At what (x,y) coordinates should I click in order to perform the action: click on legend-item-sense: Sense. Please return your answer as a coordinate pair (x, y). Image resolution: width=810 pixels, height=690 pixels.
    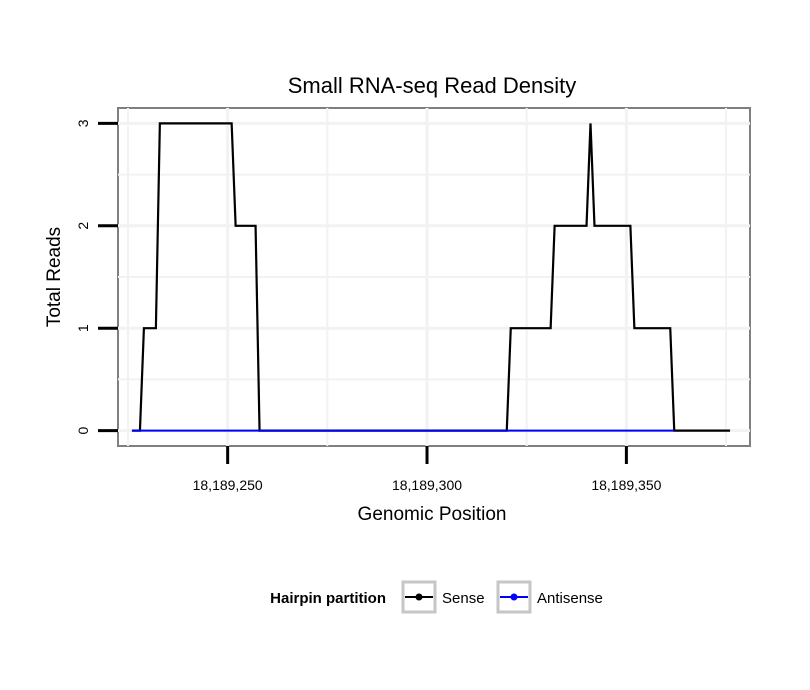
    Looking at the image, I should click on (443, 597).